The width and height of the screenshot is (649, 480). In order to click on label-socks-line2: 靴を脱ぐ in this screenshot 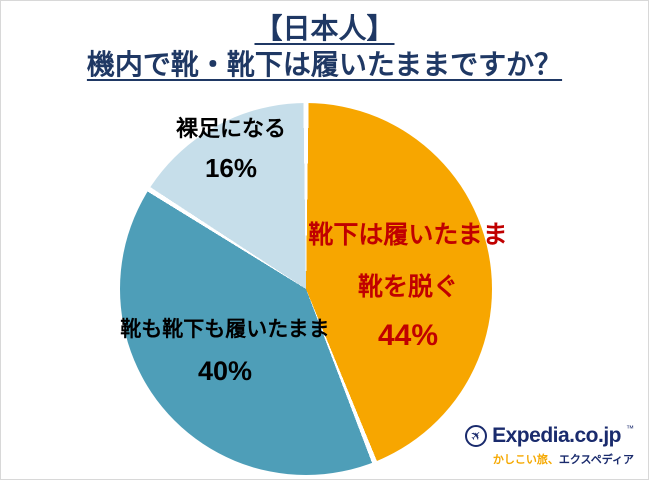, I will do `click(407, 287)`.